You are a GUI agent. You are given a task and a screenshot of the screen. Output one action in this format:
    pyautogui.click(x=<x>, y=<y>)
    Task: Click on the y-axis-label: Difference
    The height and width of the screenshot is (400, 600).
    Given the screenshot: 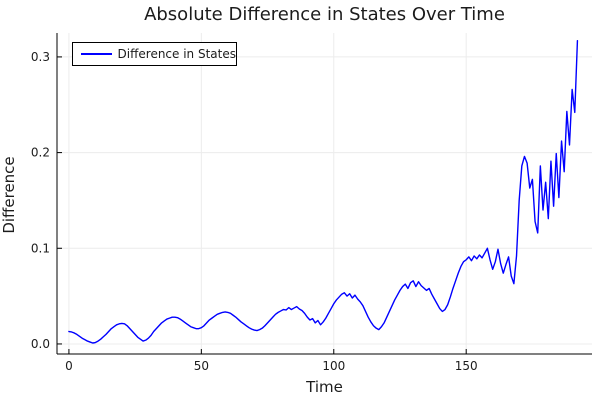 What is the action you would take?
    pyautogui.click(x=9, y=195)
    